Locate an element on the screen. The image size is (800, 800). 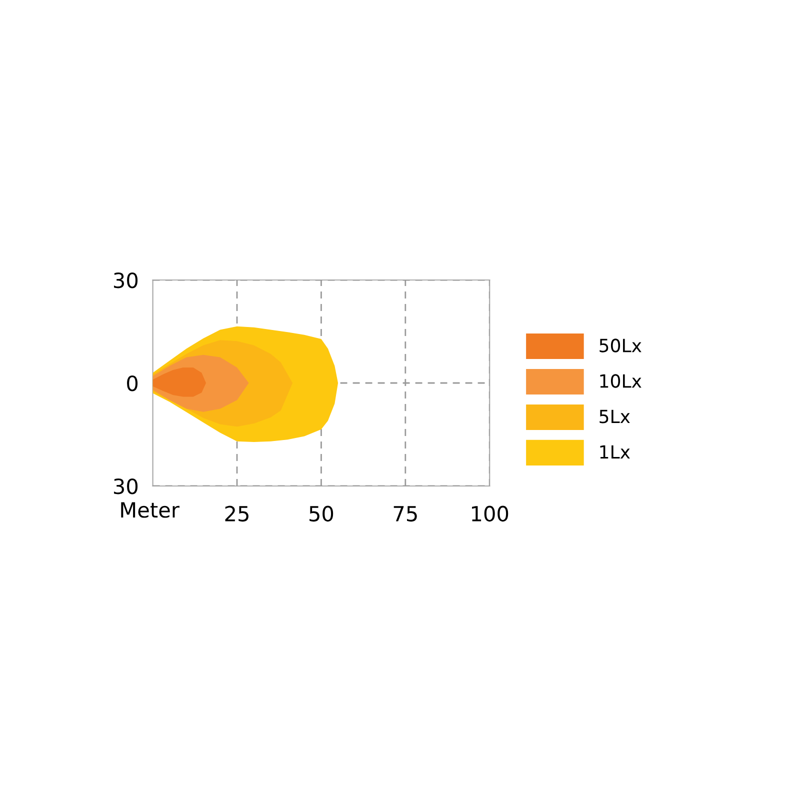
y-tick-label: 0 is located at coordinates (132, 383).